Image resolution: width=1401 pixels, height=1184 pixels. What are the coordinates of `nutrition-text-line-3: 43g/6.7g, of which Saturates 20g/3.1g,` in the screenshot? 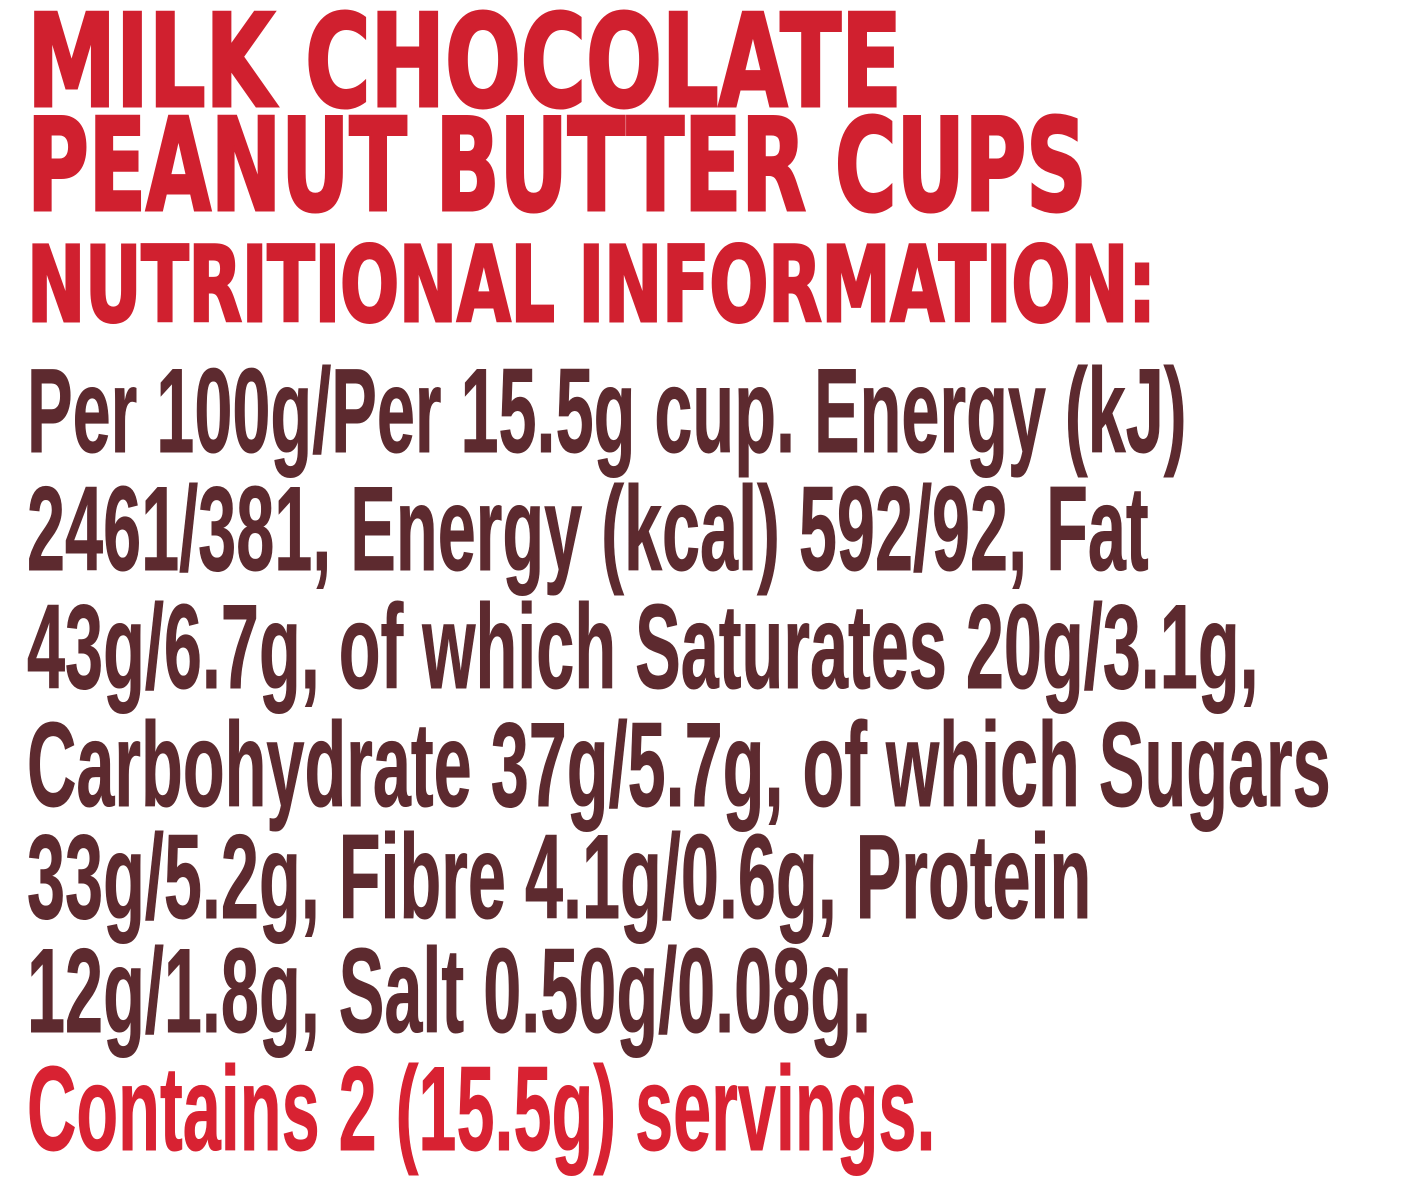 It's located at (714, 647).